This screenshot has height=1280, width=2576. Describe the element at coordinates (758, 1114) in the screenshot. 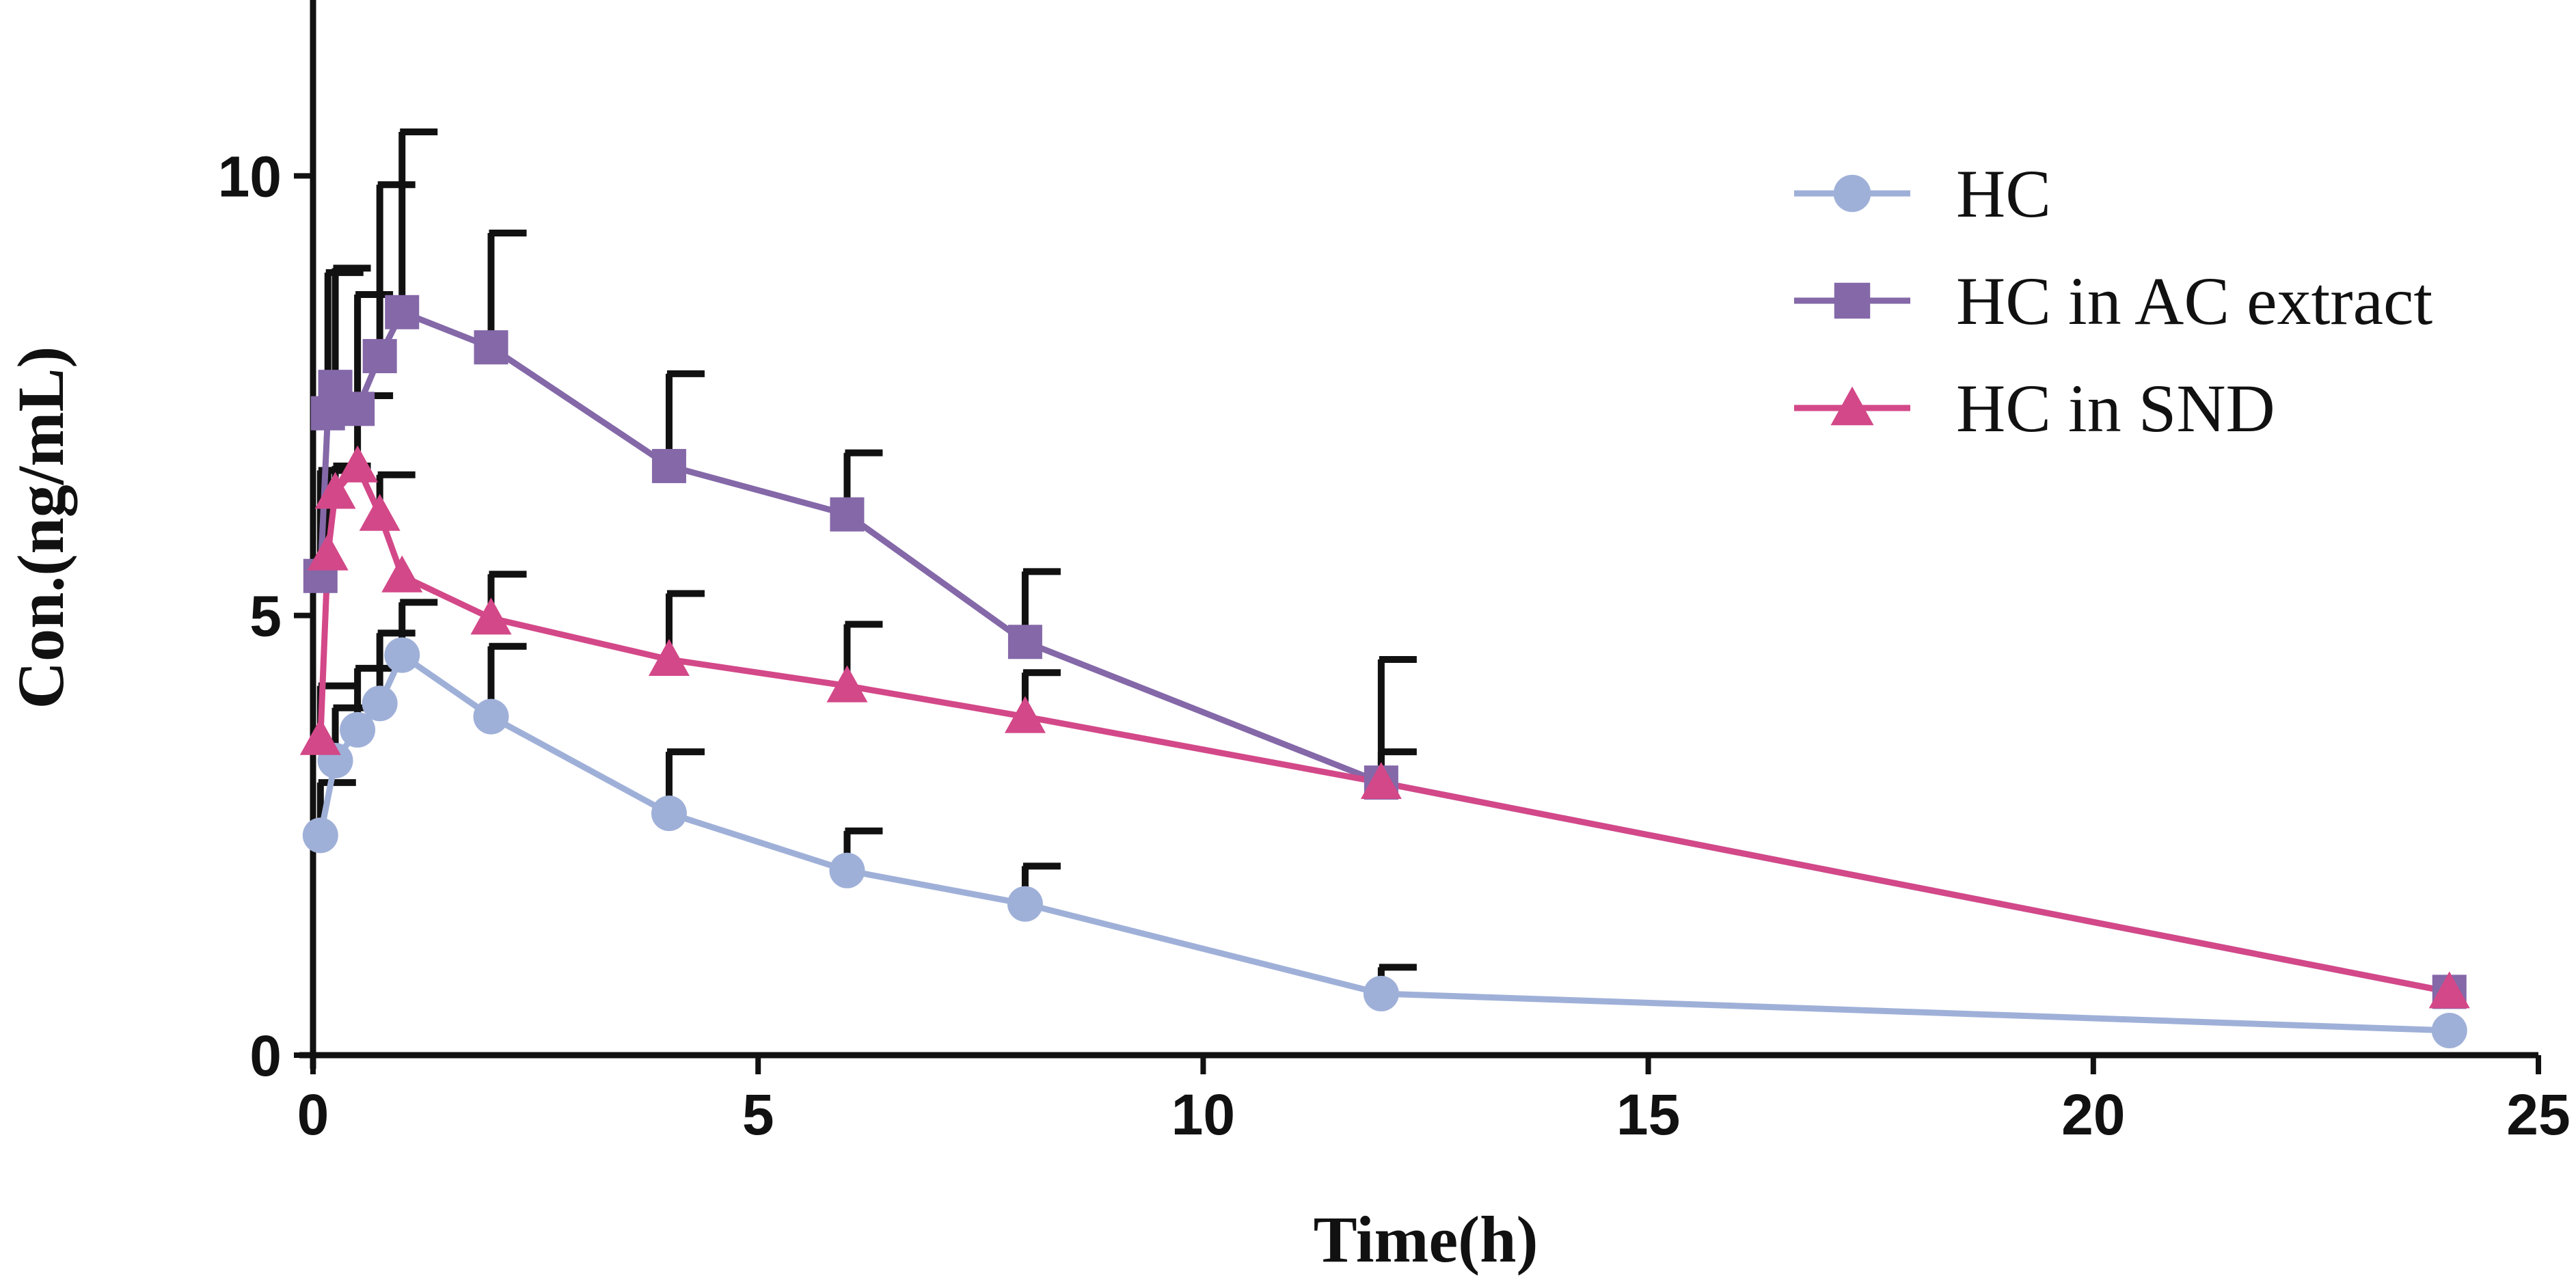

I see `x-tick-label: 5` at that location.